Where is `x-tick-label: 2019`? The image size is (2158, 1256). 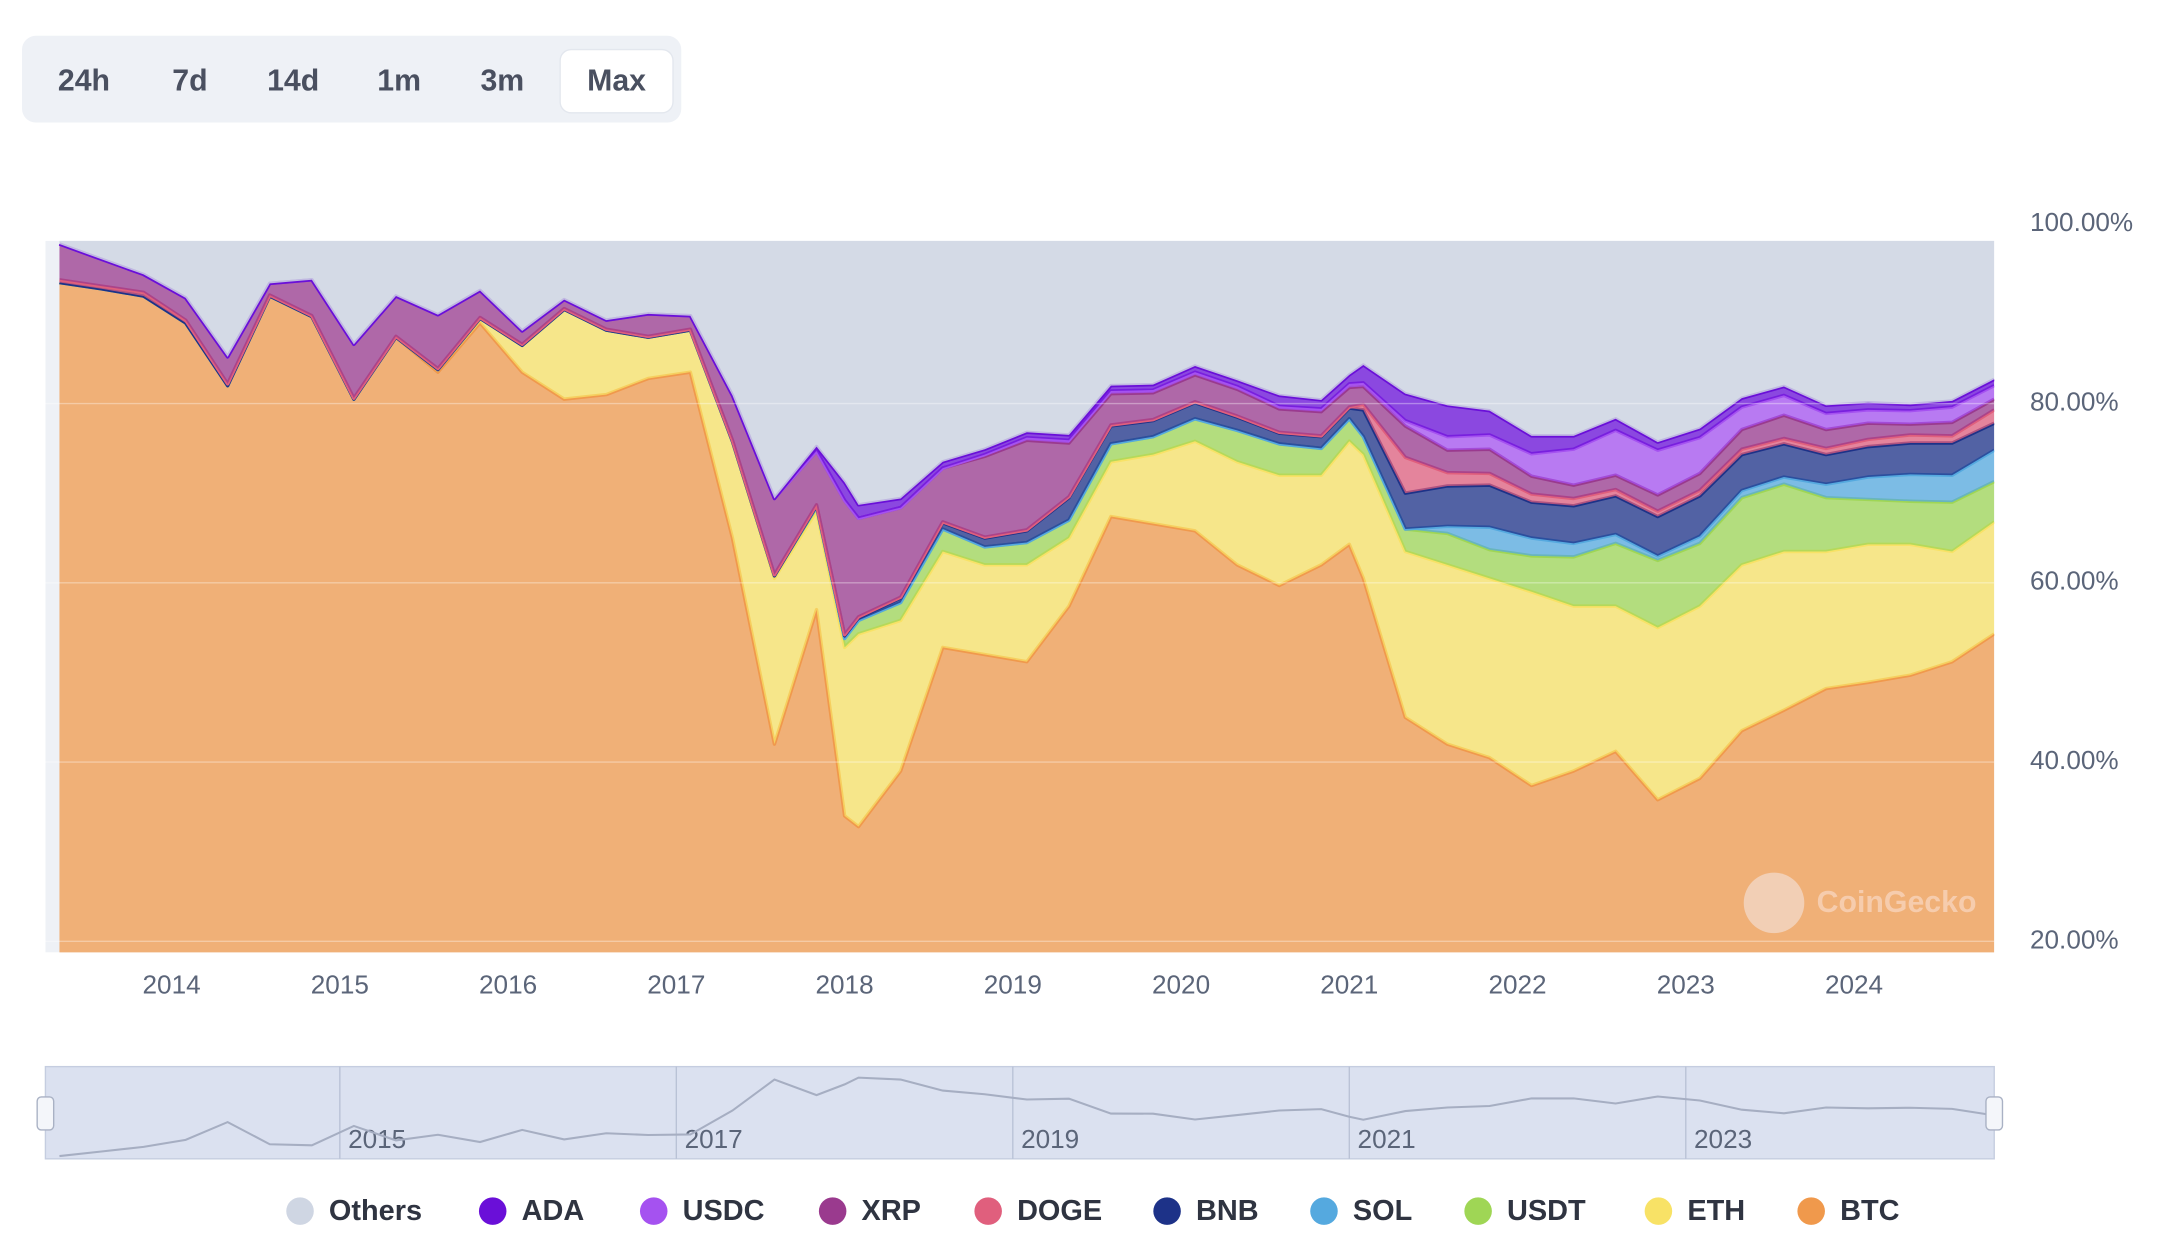
x-tick-label: 2019 is located at coordinates (1013, 985).